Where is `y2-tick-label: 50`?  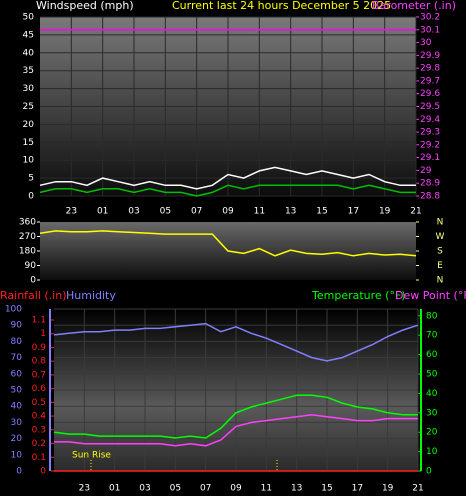
y2-tick-label: 50 is located at coordinates (432, 374).